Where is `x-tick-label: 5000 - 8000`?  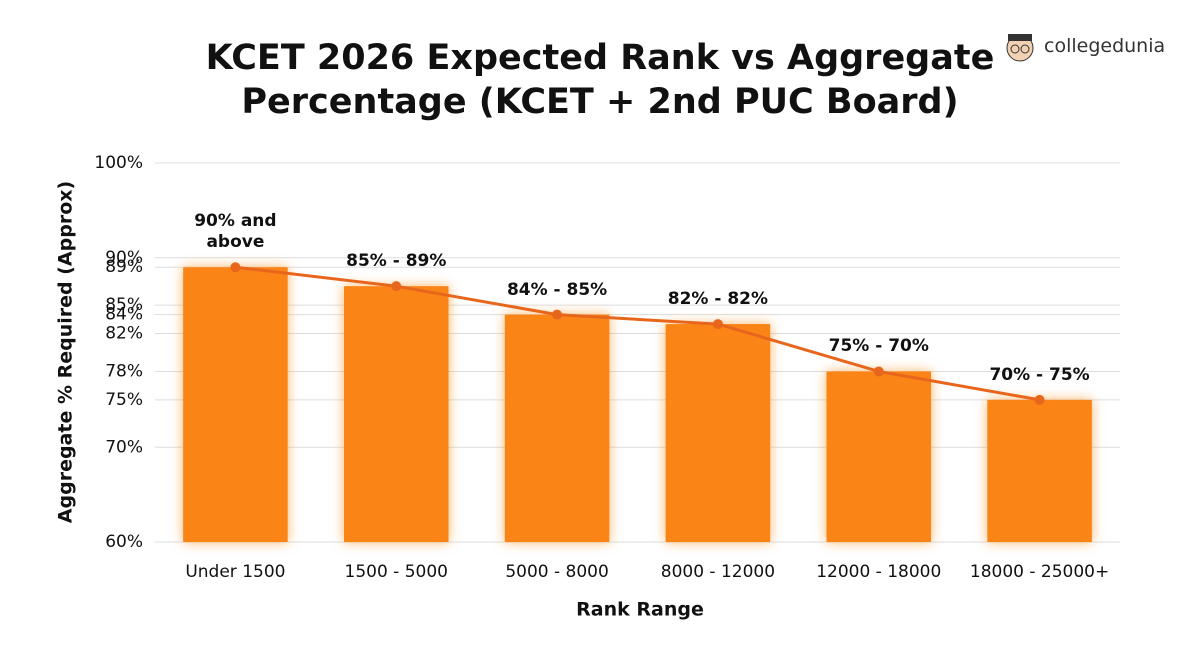
x-tick-label: 5000 - 8000 is located at coordinates (556, 572).